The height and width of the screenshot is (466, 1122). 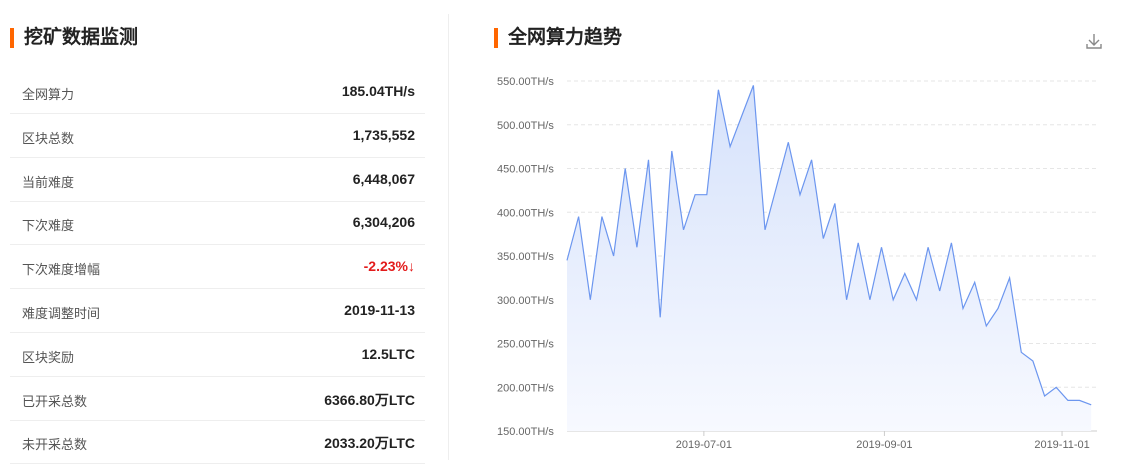 I want to click on row-value: 12.5LTC, so click(x=388, y=353).